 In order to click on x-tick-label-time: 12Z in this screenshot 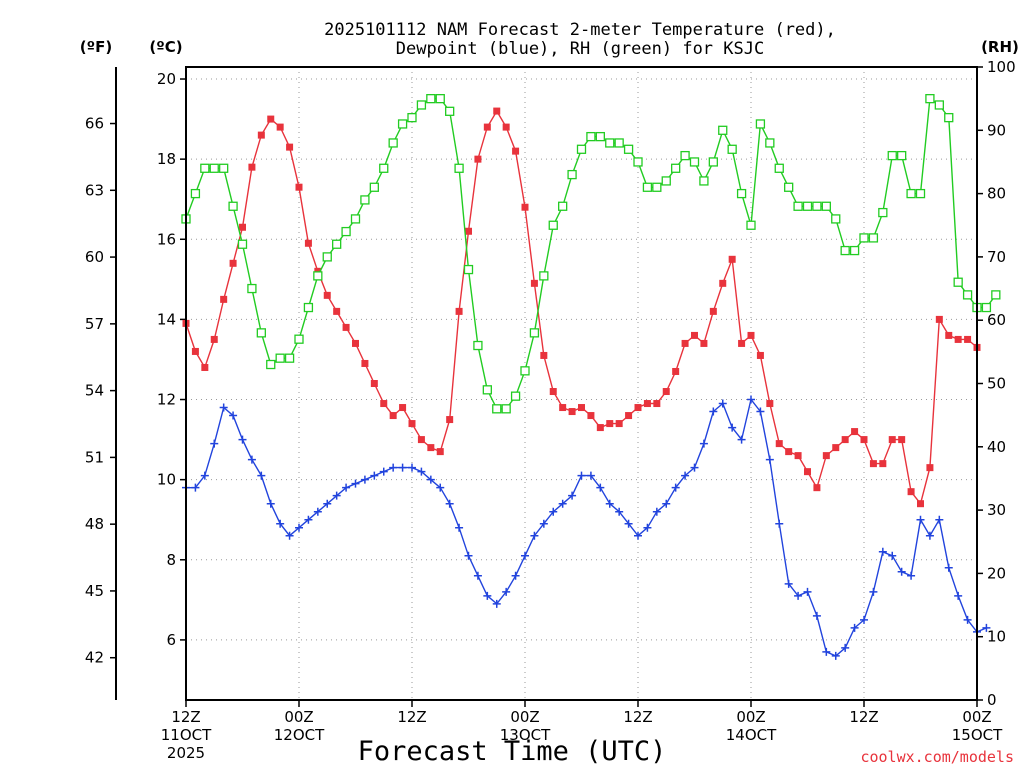, I will do `click(863, 717)`.